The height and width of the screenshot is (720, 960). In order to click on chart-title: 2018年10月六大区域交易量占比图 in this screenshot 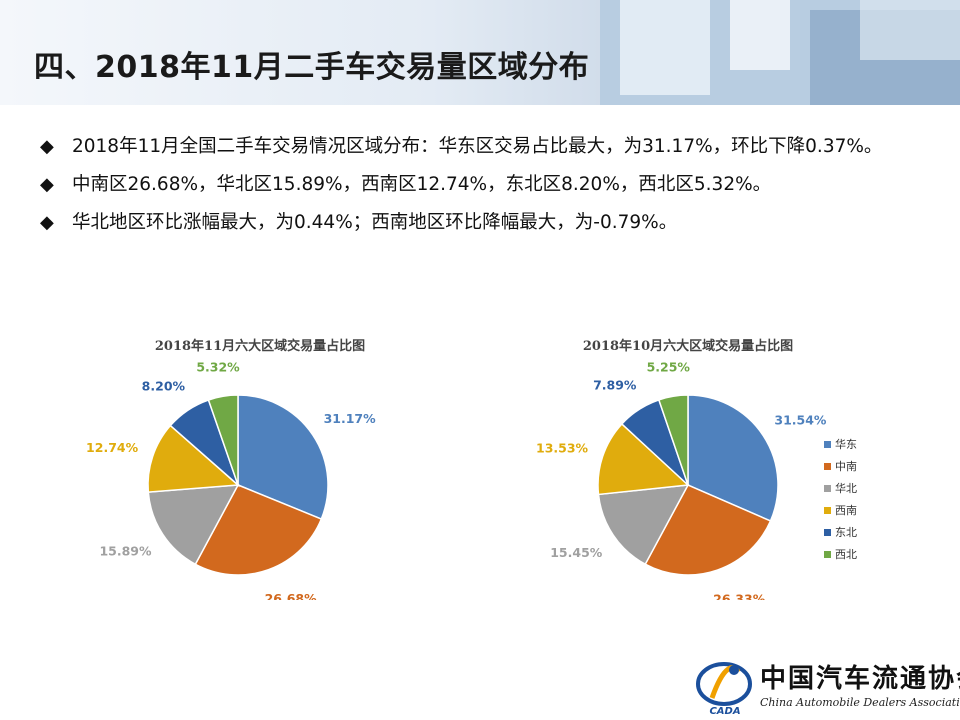, I will do `click(688, 346)`.